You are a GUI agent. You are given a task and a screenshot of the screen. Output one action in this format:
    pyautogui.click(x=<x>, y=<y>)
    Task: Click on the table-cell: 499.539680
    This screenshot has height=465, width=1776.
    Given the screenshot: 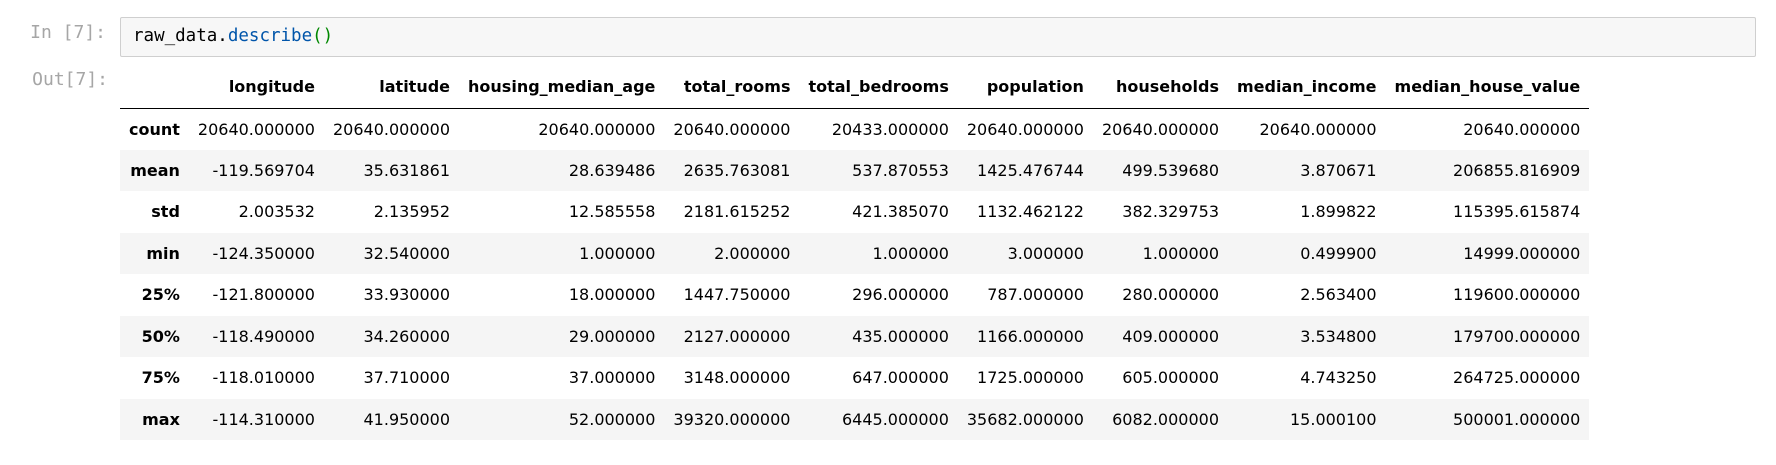 What is the action you would take?
    pyautogui.click(x=1170, y=170)
    